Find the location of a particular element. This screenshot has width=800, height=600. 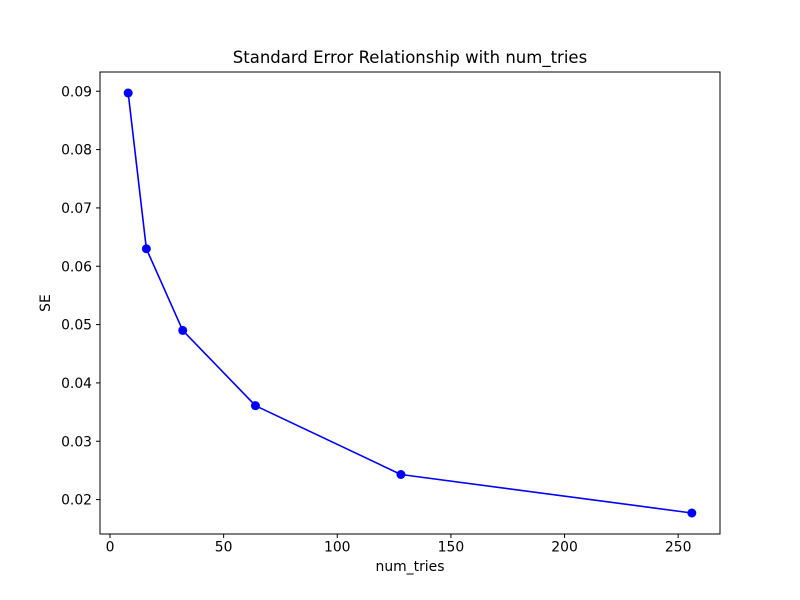

y-tick-label: 0.04 is located at coordinates (76, 384).